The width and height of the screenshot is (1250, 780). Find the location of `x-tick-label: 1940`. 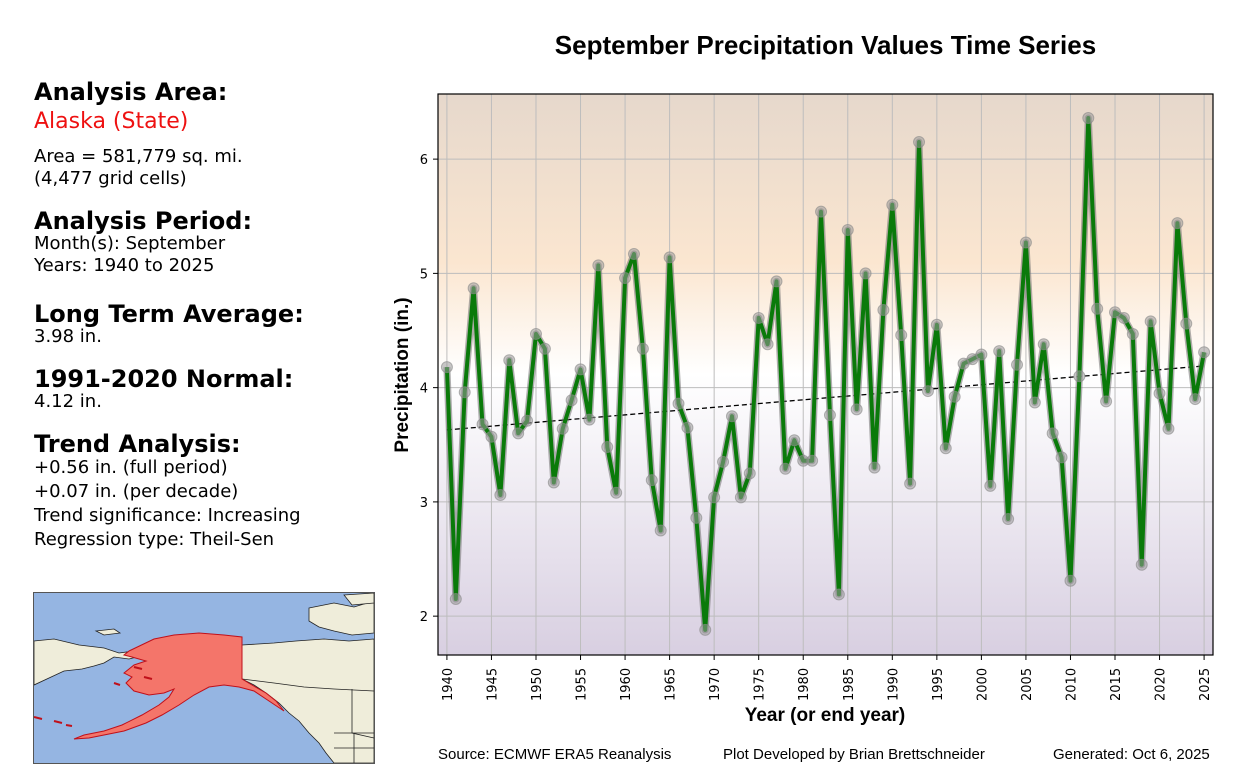

x-tick-label: 1940 is located at coordinates (448, 684).